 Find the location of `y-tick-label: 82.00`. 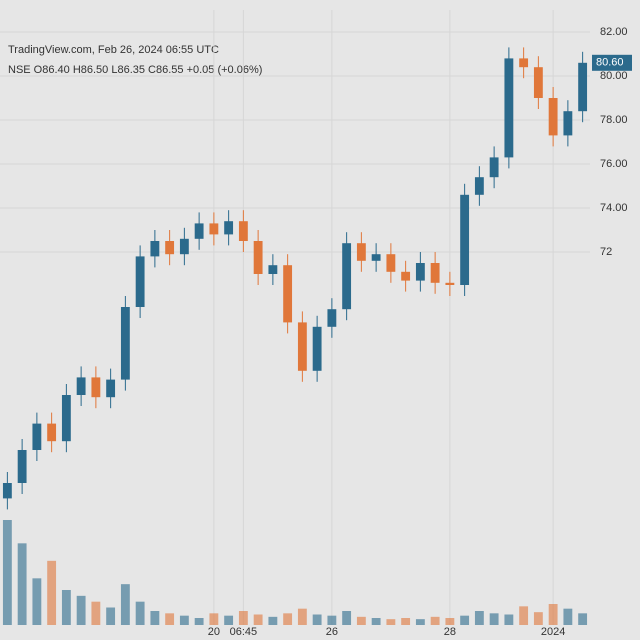

y-tick-label: 82.00 is located at coordinates (614, 32).